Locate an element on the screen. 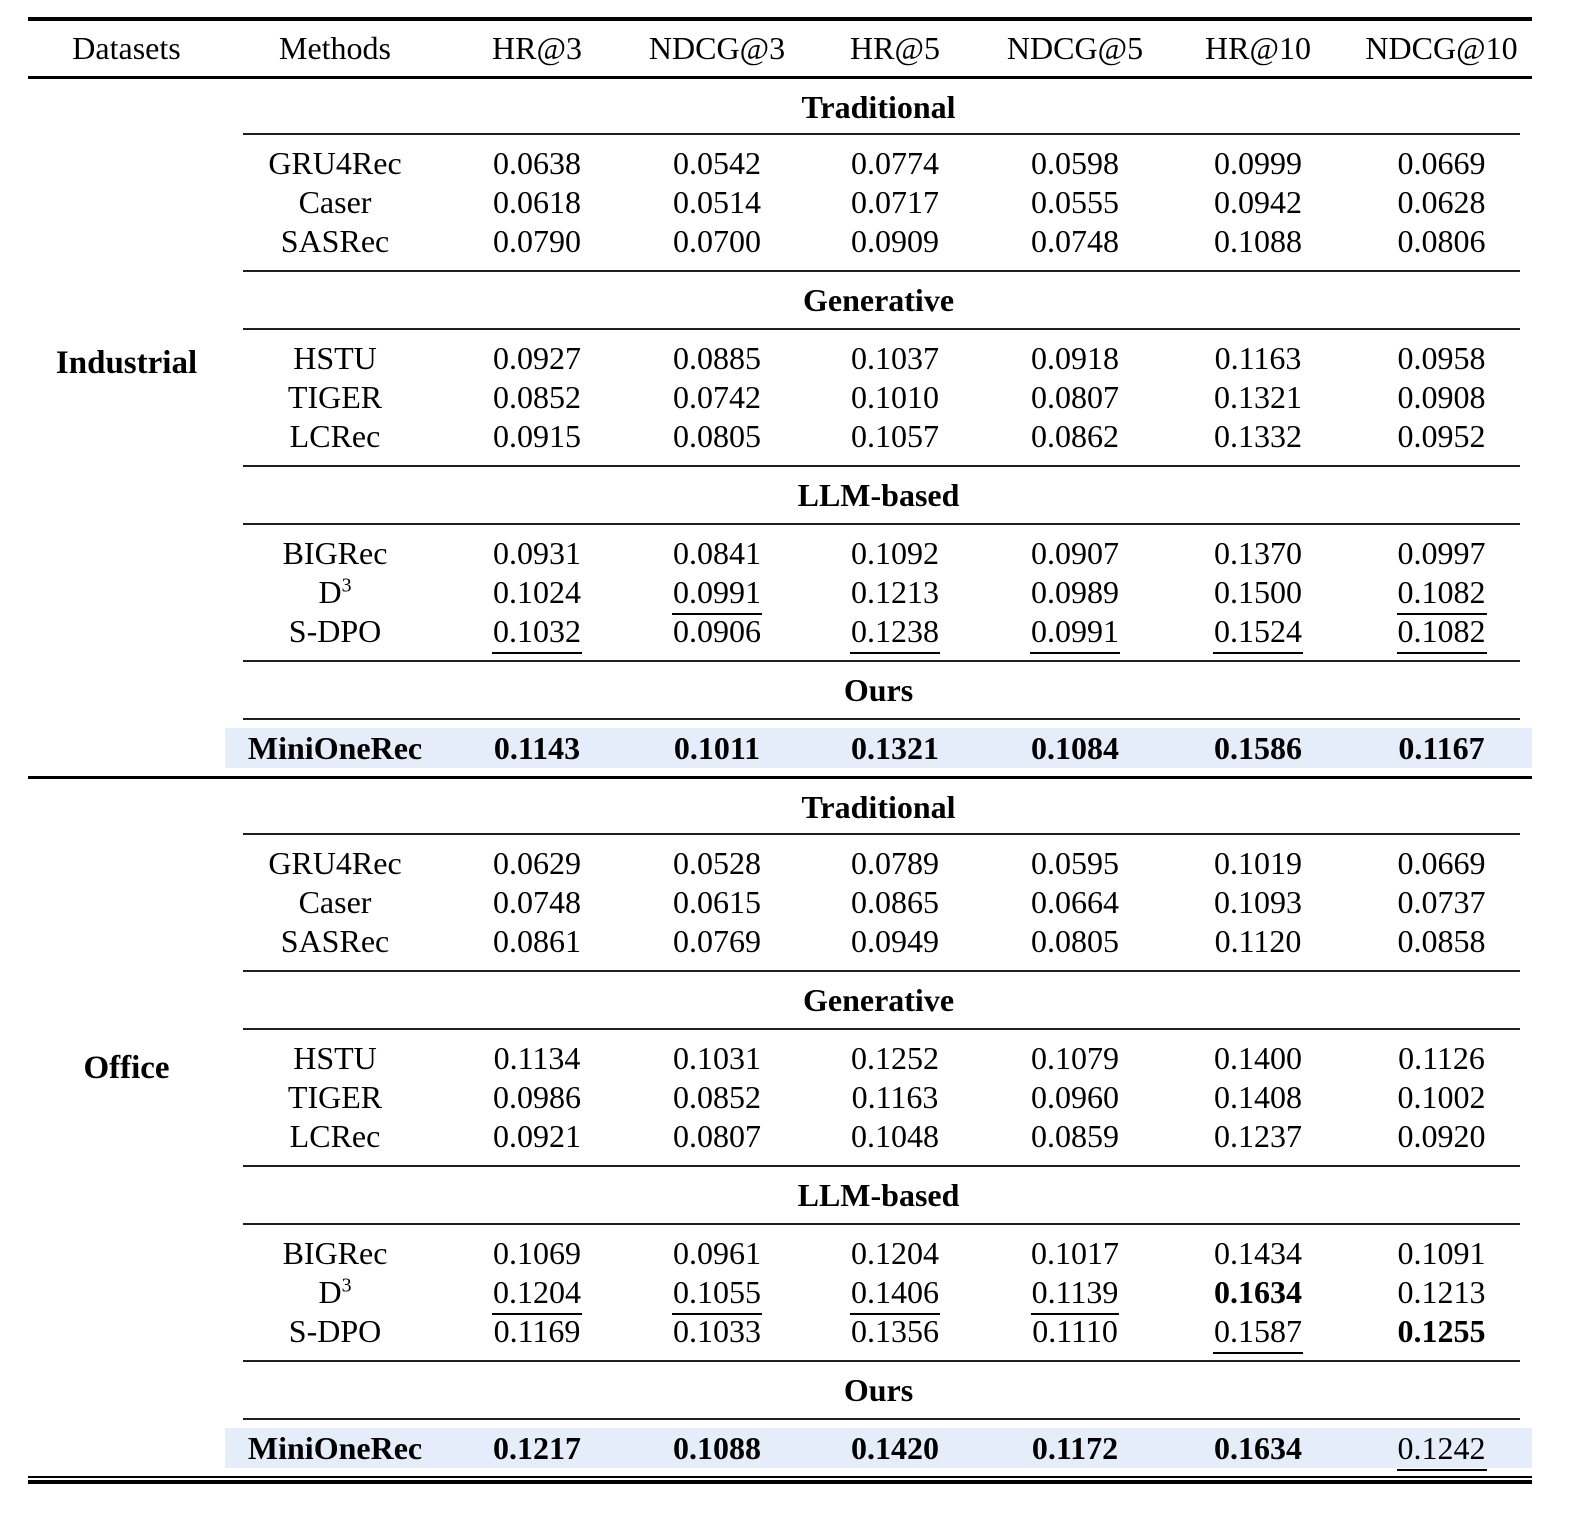 The width and height of the screenshot is (1574, 1516). metric-value-cell: 0.0958 is located at coordinates (1441, 358).